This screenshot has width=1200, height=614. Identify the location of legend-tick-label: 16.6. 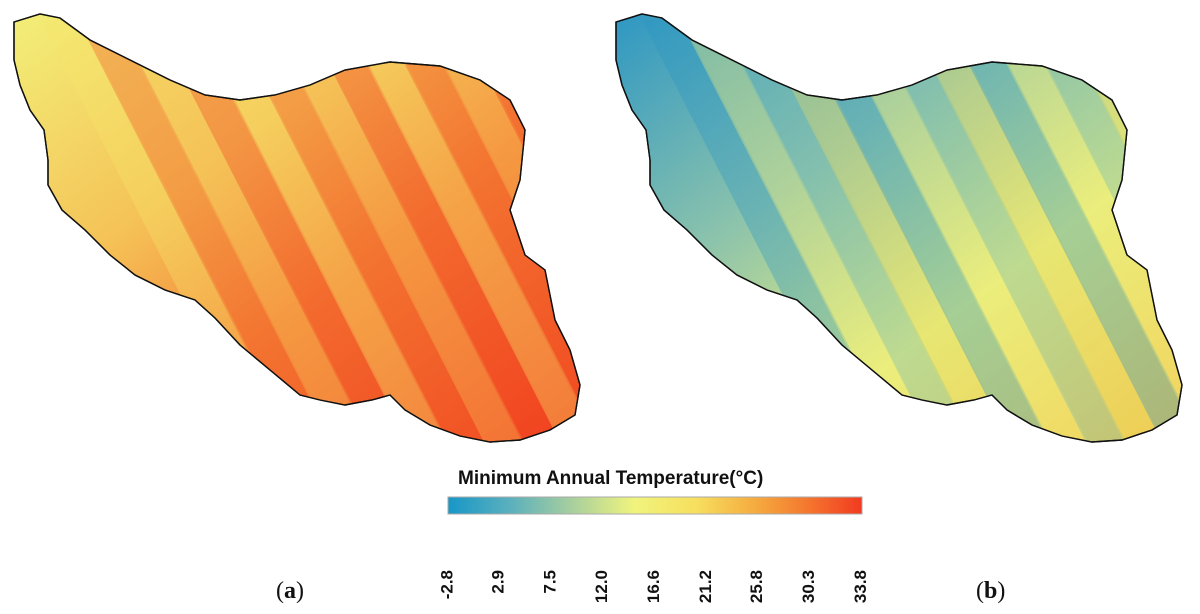
(653, 587).